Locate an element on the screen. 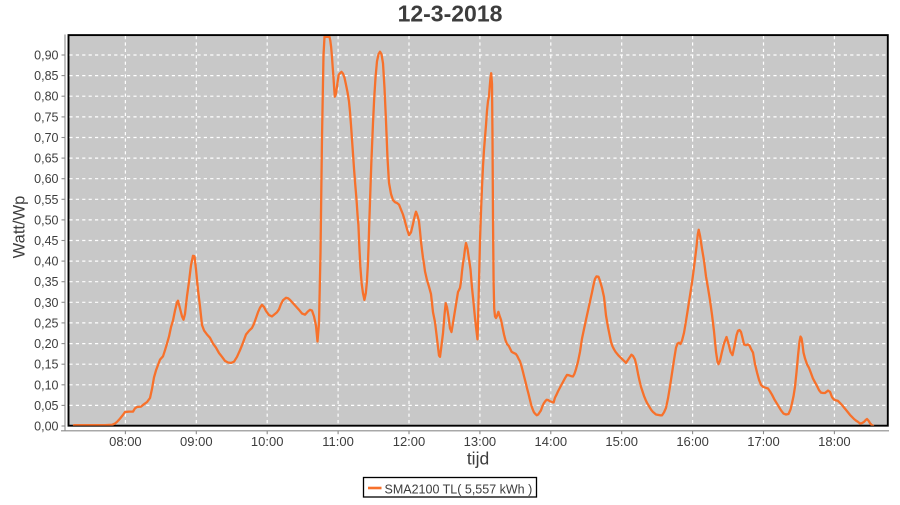 The image size is (900, 505). svg-text: 15:00 is located at coordinates (621, 441).